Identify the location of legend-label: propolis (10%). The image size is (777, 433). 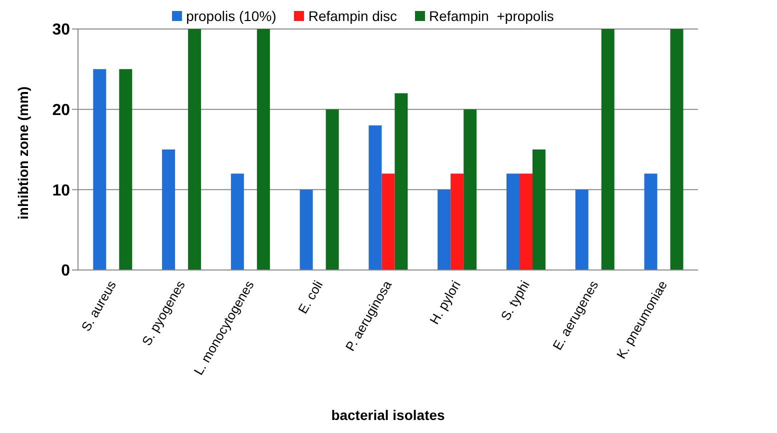
(230, 16).